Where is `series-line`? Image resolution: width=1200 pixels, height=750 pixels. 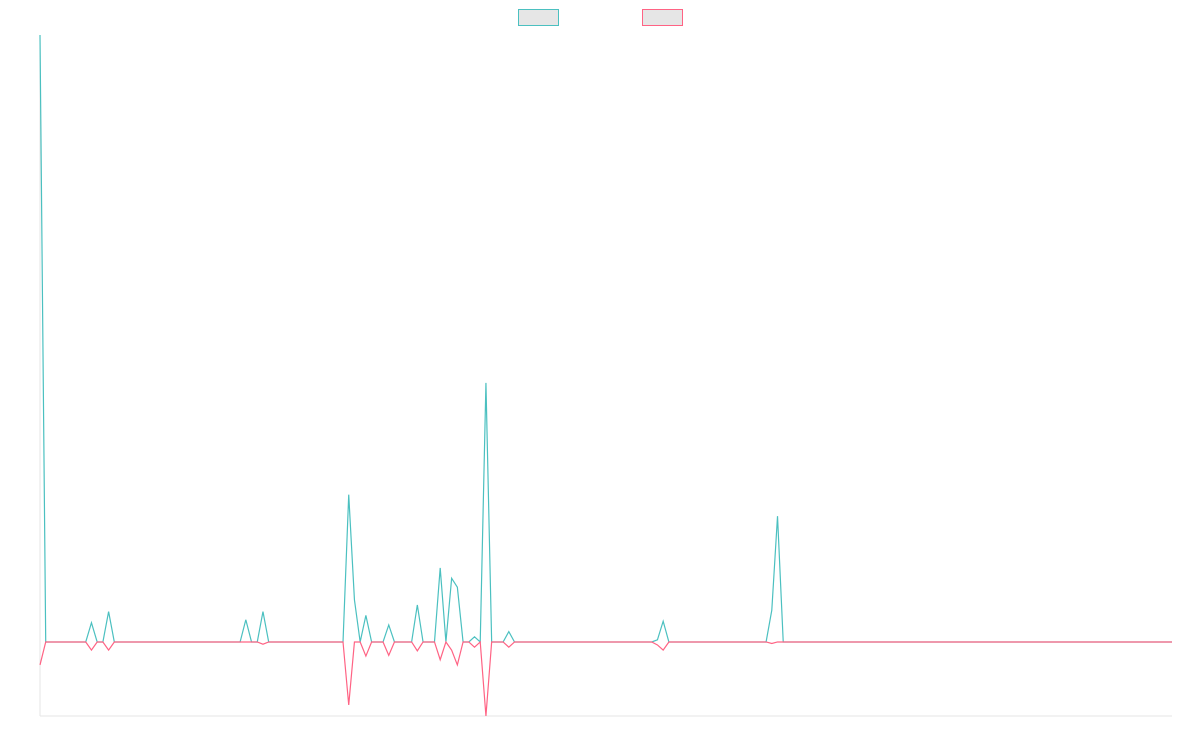
series-line is located at coordinates (605, 678).